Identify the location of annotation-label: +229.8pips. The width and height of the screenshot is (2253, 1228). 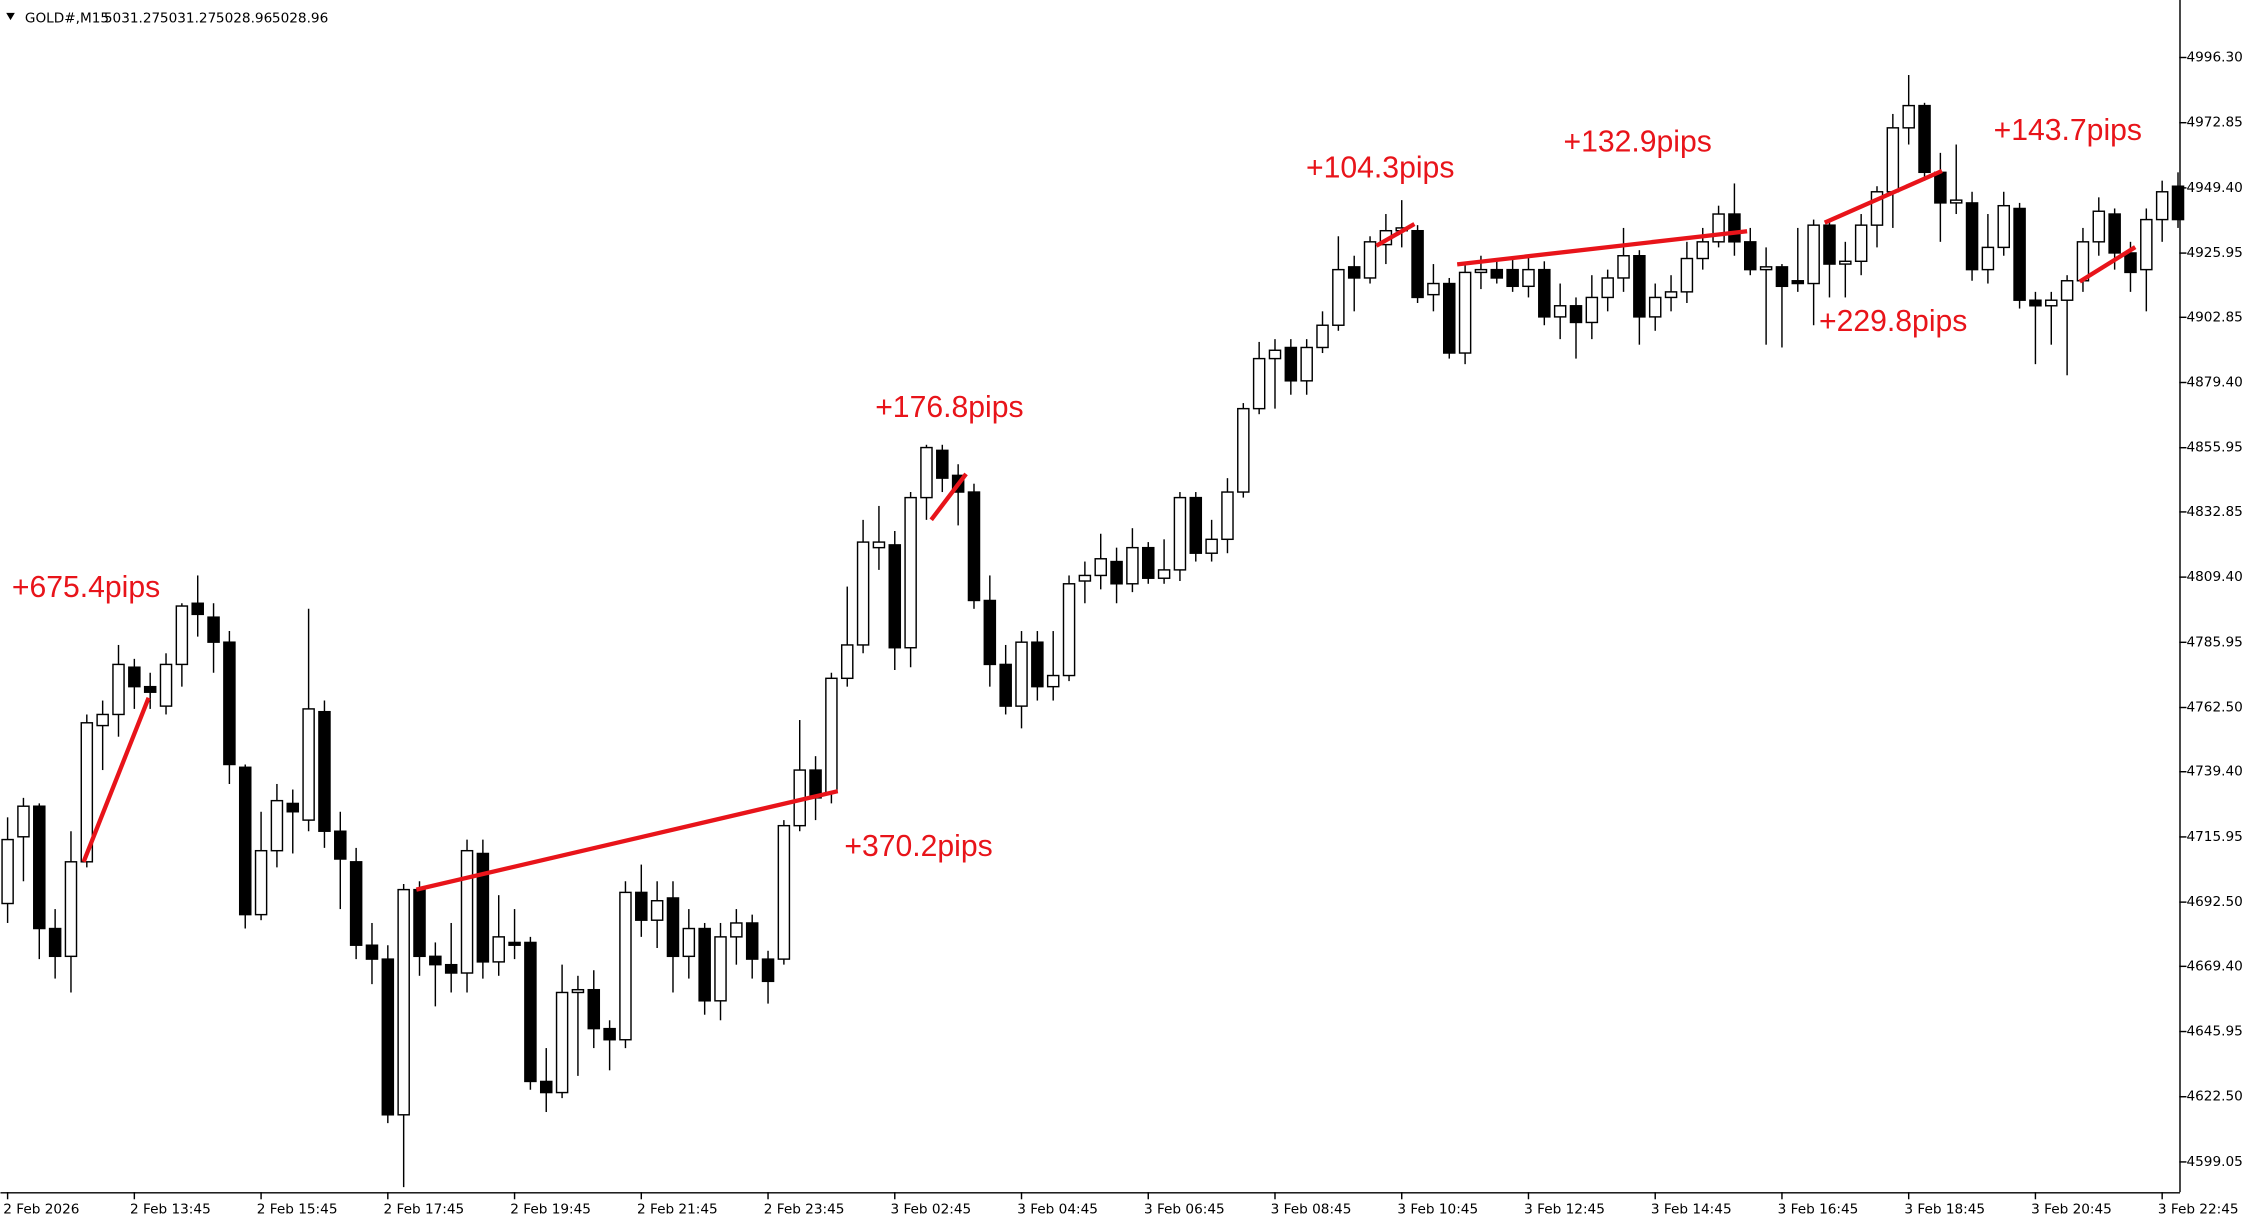
(1893, 321).